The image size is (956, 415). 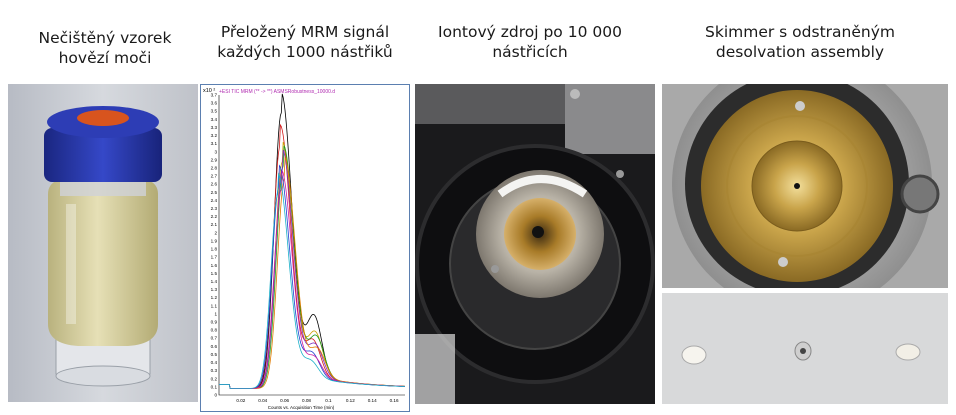 I want to click on x-tick-label: 0.08, so click(x=306, y=400).